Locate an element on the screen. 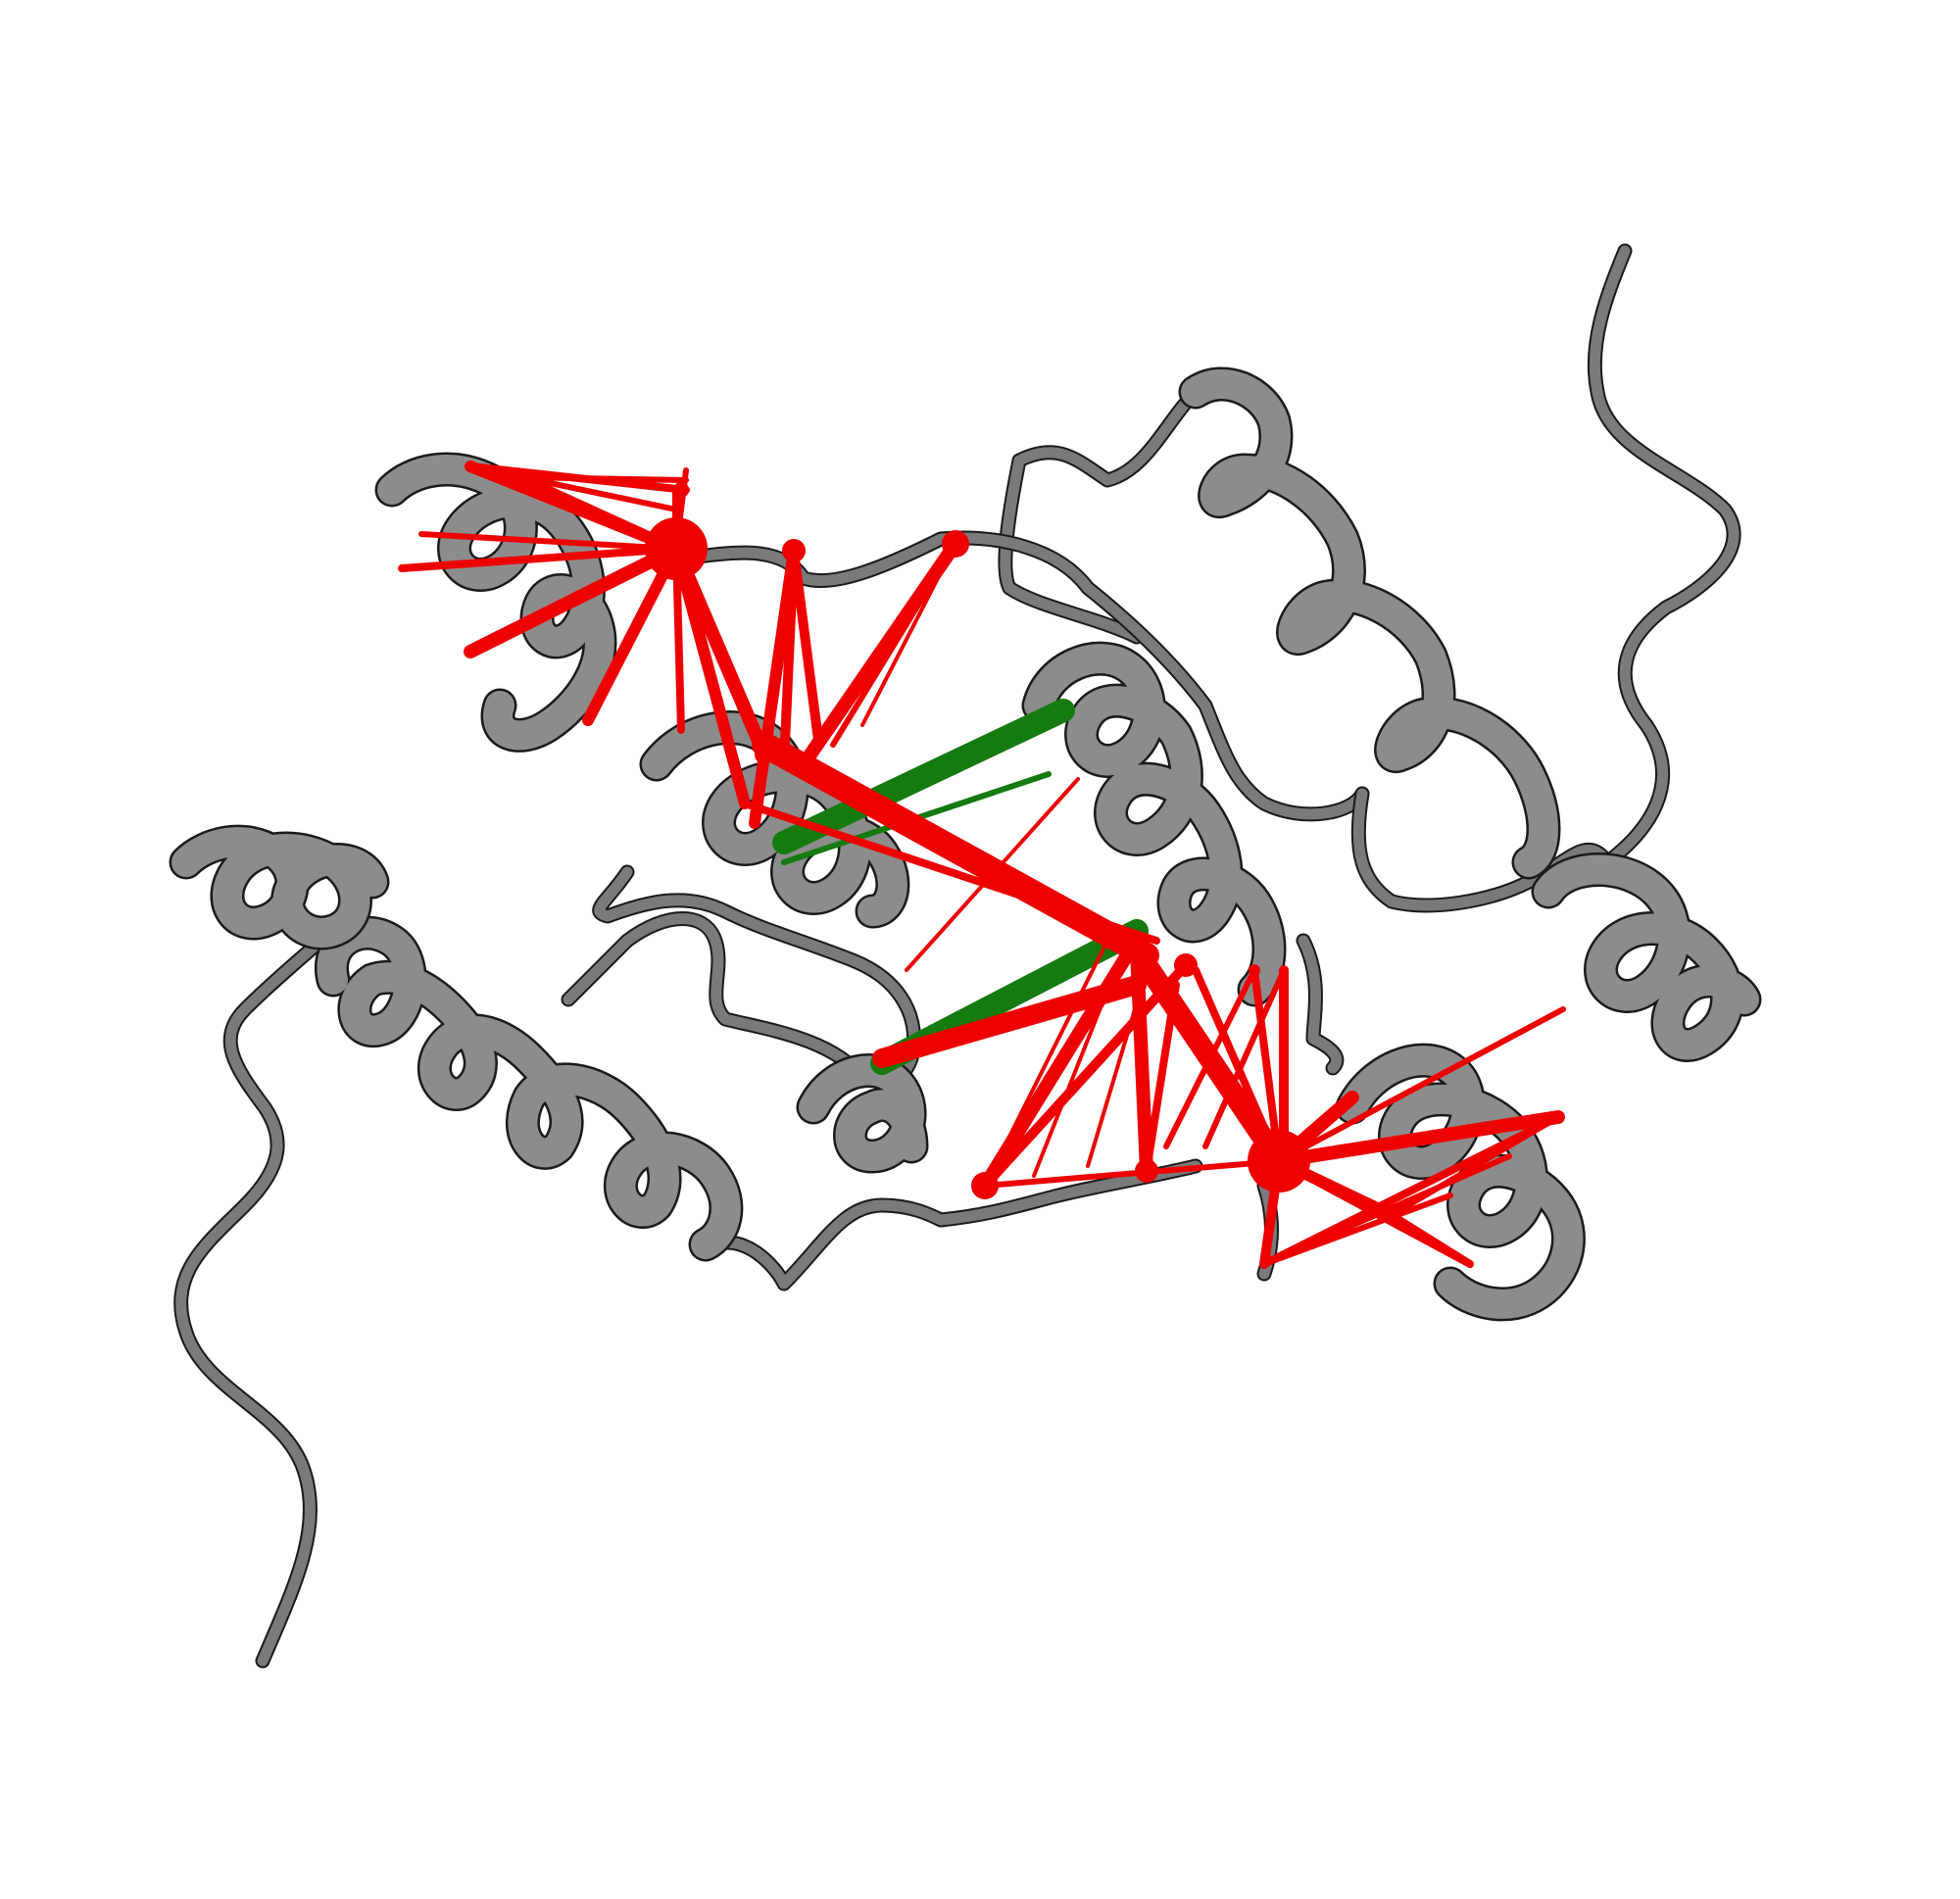 The image size is (1960, 1899). helix-far-left is located at coordinates (279, 887).